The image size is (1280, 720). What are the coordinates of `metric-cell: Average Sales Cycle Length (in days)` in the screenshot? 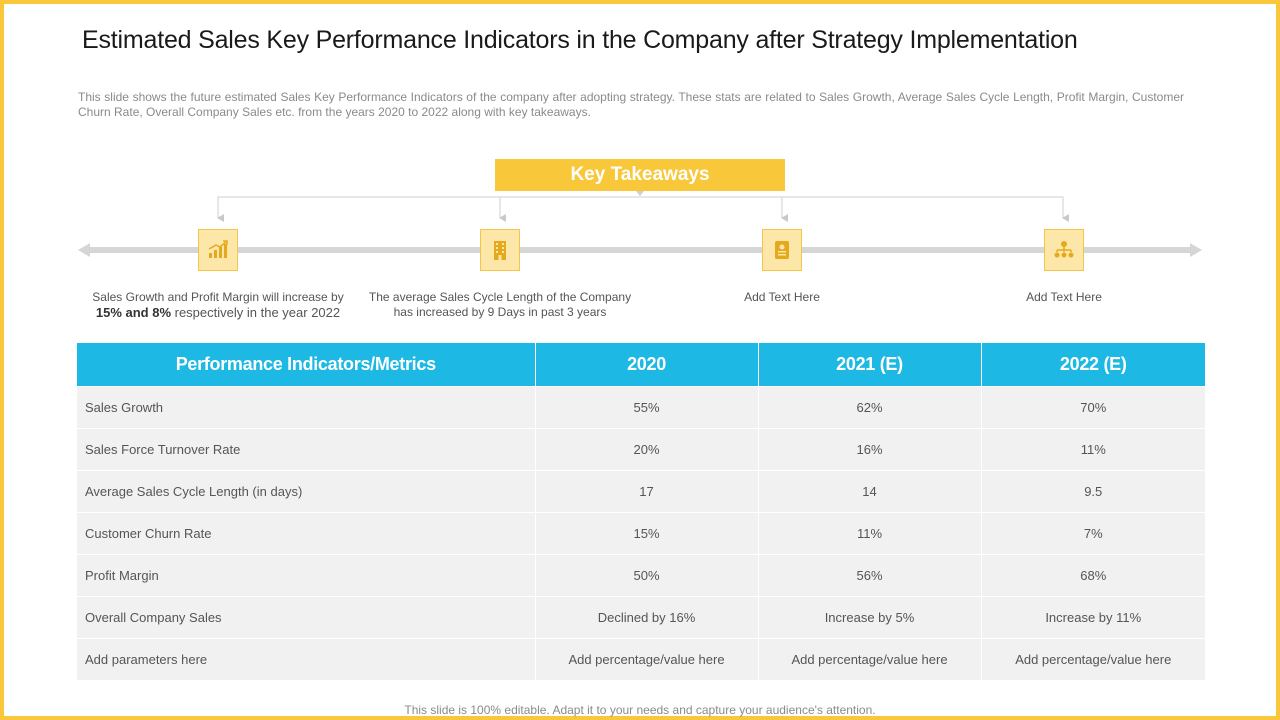 It's located at (306, 491).